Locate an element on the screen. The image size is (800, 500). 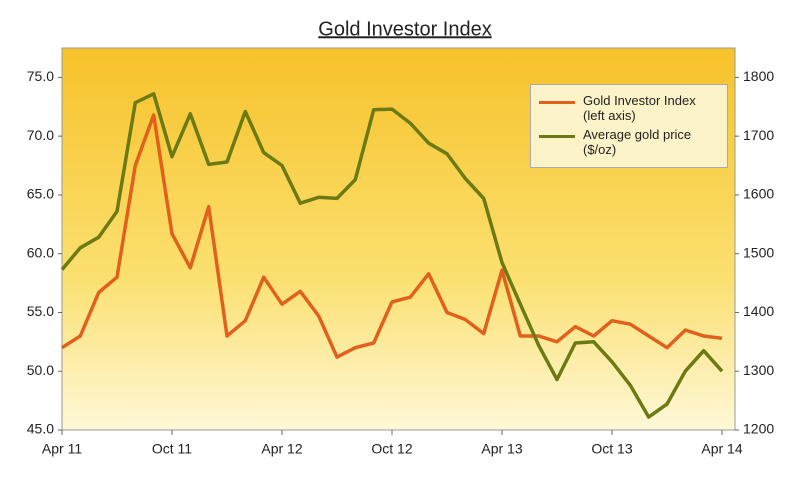
y2-tick-label: 1600 is located at coordinates (758, 194).